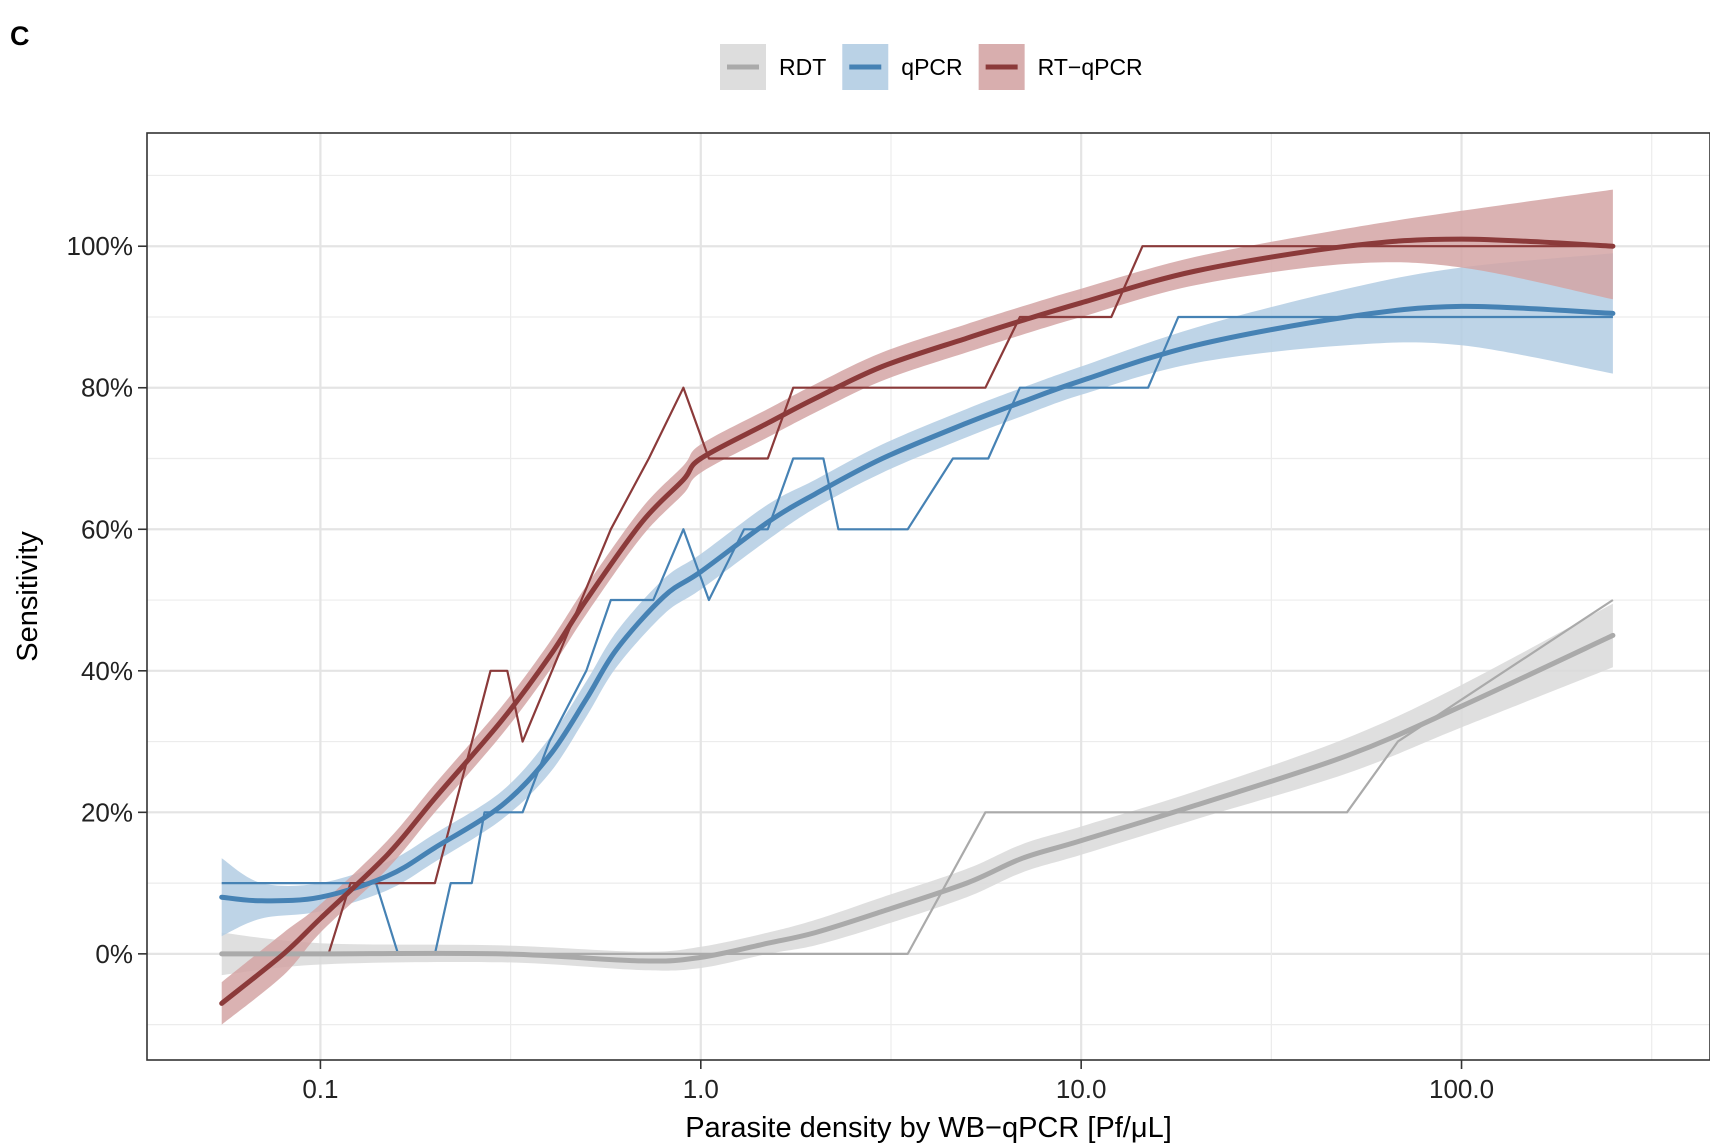 The width and height of the screenshot is (1710, 1146). I want to click on legend: RDT qPCR RT−qPCR, so click(931, 67).